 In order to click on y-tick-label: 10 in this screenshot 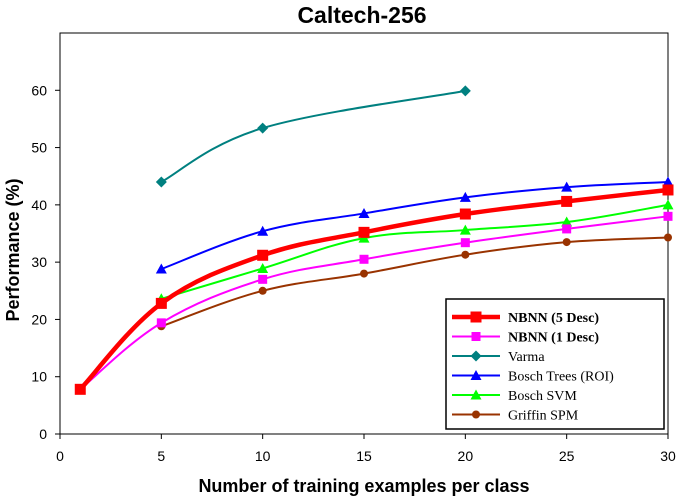, I will do `click(39, 377)`.